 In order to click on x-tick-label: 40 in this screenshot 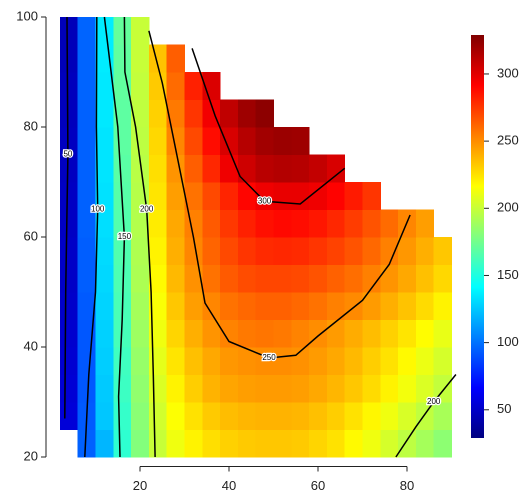, I will do `click(229, 485)`.